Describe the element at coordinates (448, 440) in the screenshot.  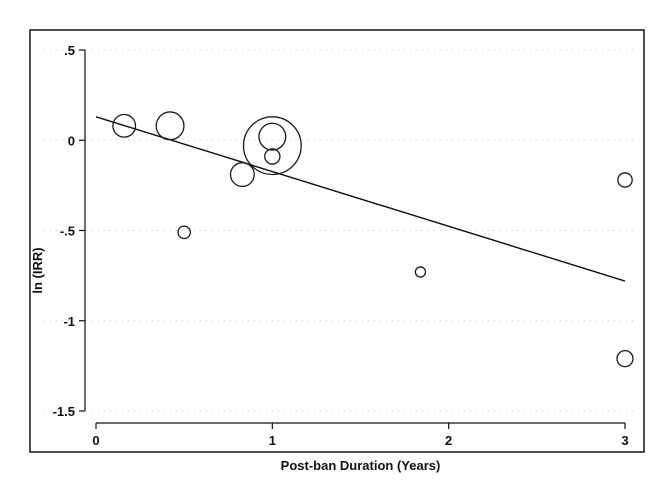
I see `x-tick-label-2: 2` at that location.